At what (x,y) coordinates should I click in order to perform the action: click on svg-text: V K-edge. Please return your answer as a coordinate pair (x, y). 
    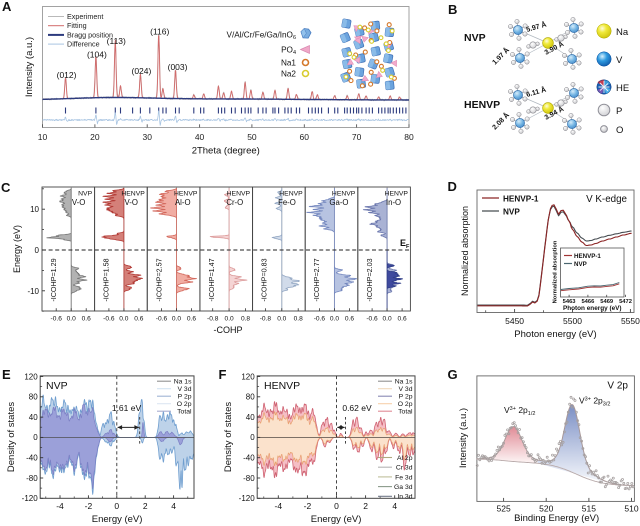
    Looking at the image, I should click on (606, 199).